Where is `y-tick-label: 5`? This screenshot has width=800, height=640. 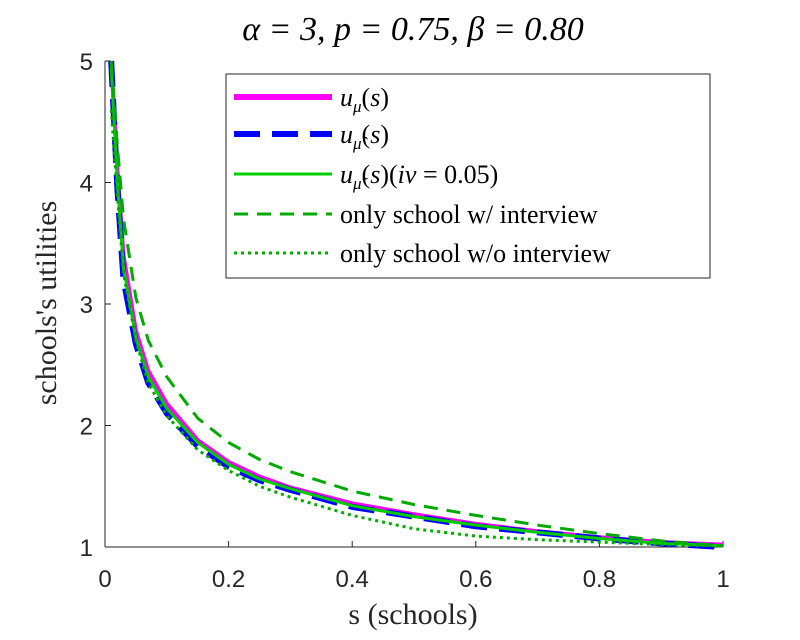 y-tick-label: 5 is located at coordinates (86, 62).